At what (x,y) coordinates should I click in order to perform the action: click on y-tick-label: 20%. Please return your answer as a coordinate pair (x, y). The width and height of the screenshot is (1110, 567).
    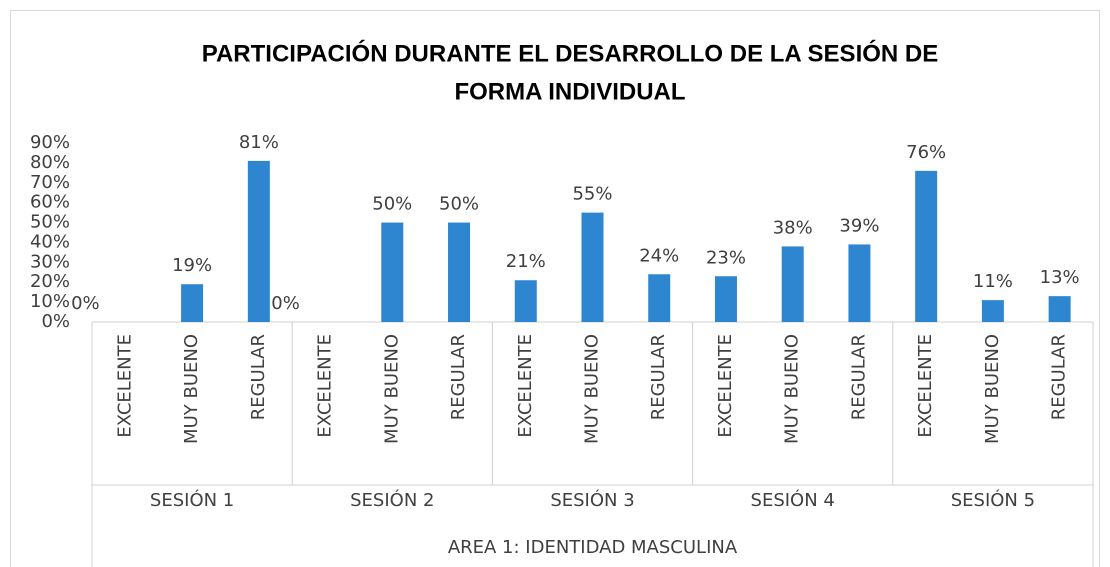
    Looking at the image, I should click on (50, 281).